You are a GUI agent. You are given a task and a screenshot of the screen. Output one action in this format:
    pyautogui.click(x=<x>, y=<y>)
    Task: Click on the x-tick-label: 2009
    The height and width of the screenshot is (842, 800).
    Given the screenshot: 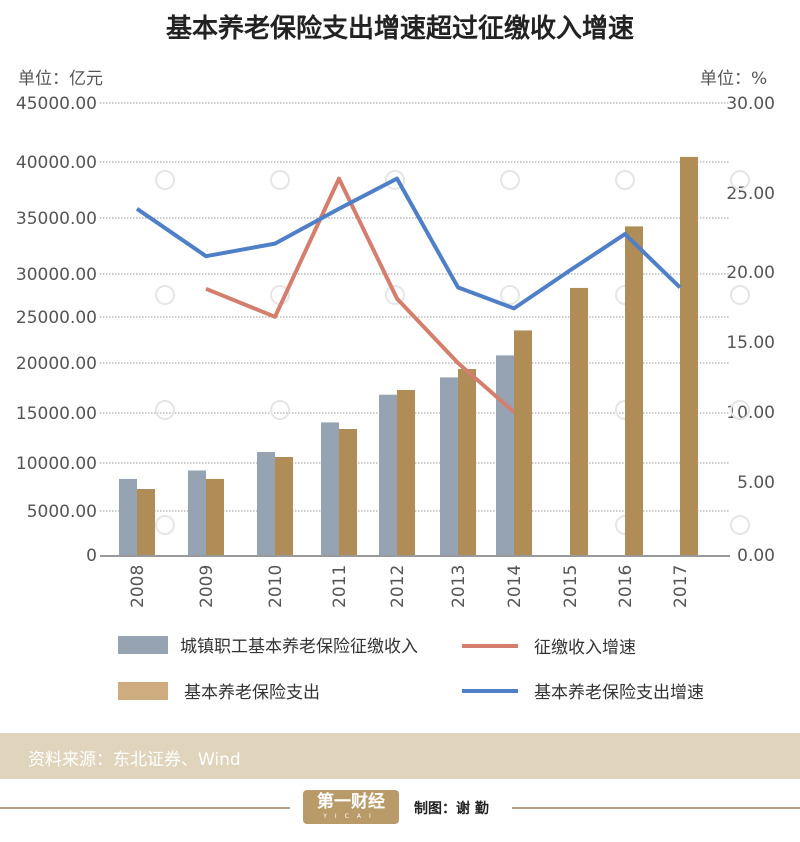 What is the action you would take?
    pyautogui.click(x=207, y=586)
    